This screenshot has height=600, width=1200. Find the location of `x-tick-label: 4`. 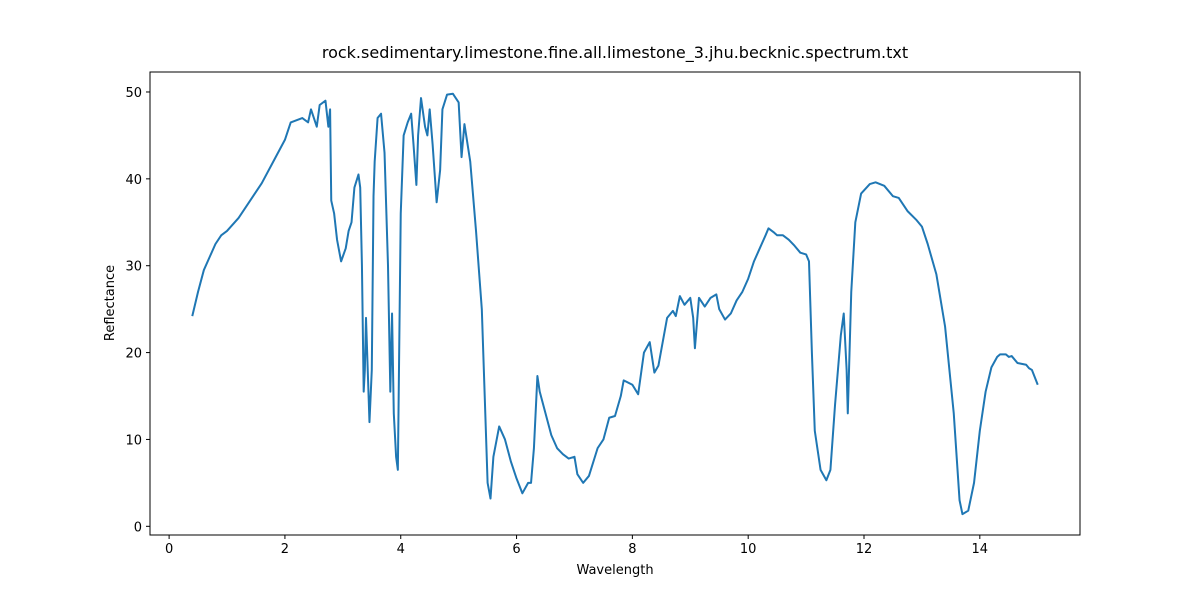

x-tick-label: 4 is located at coordinates (401, 549).